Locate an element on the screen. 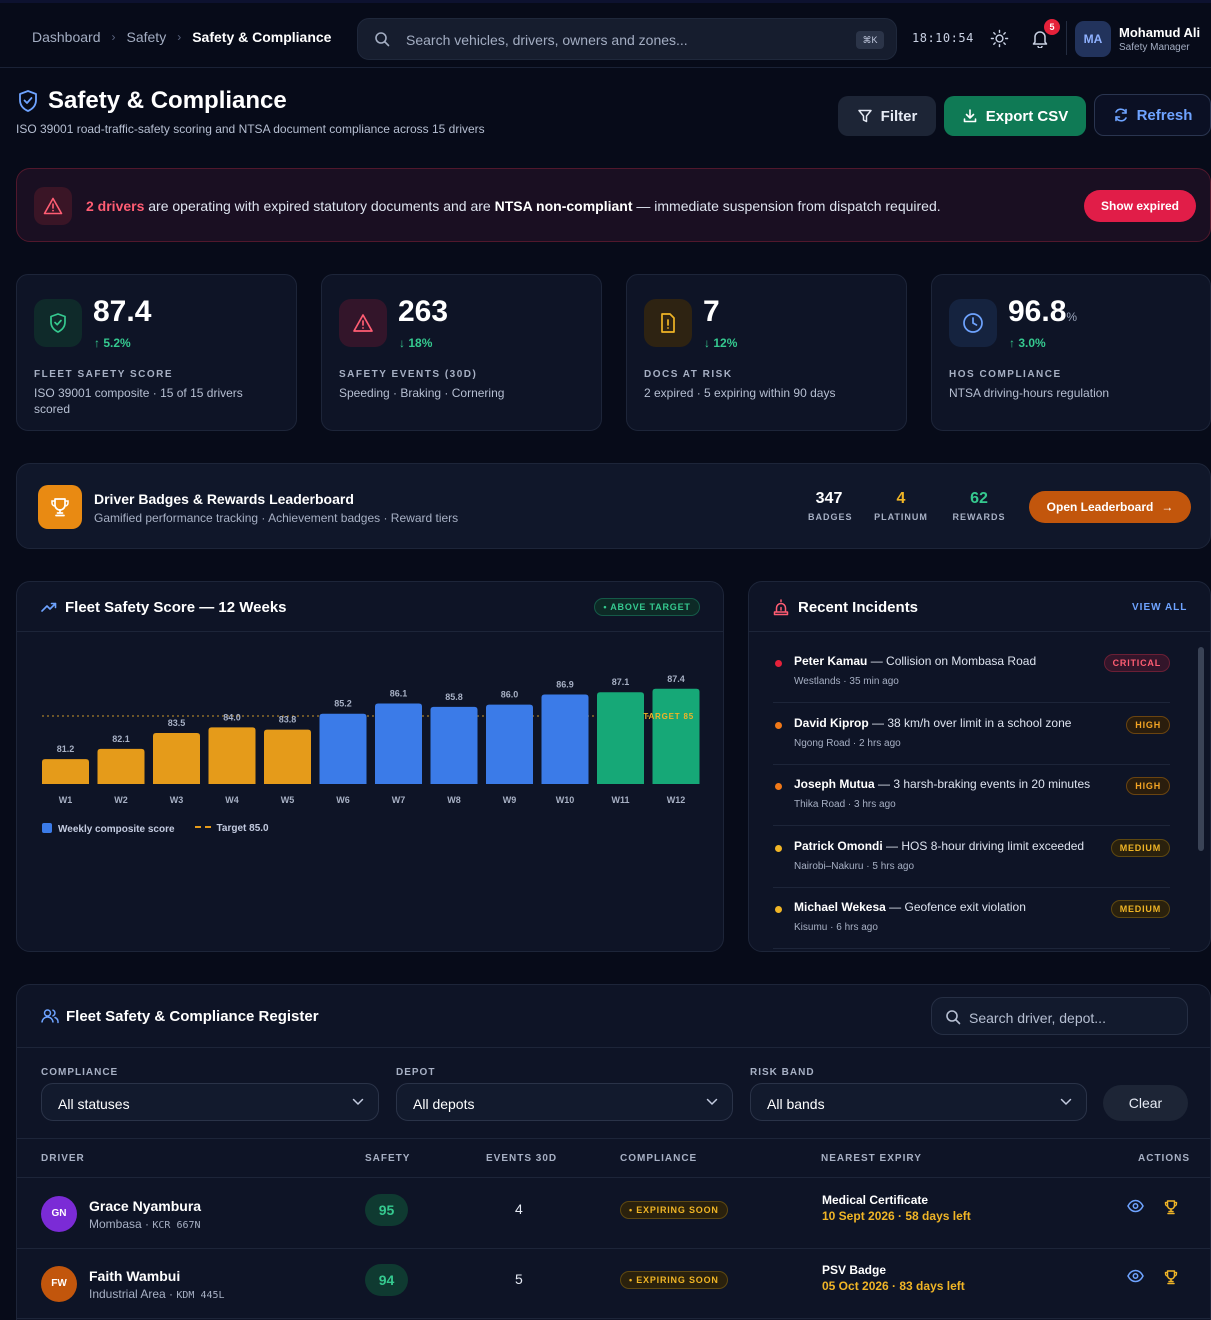  bar-w12 is located at coordinates (676, 736).